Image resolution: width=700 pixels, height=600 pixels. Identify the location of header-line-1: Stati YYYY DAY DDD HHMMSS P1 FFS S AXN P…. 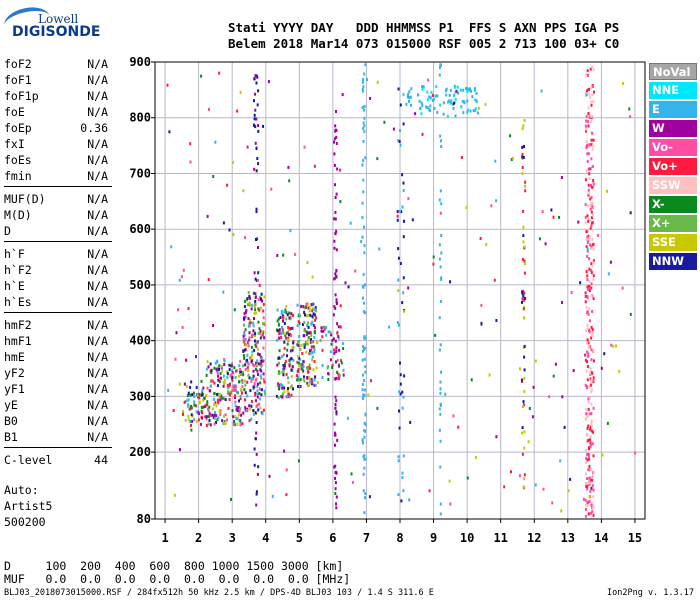
(424, 27).